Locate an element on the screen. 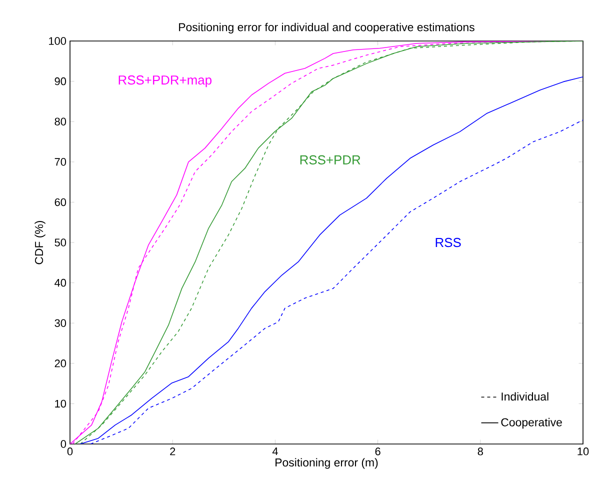  legend-label: Cooperative is located at coordinates (531, 423).